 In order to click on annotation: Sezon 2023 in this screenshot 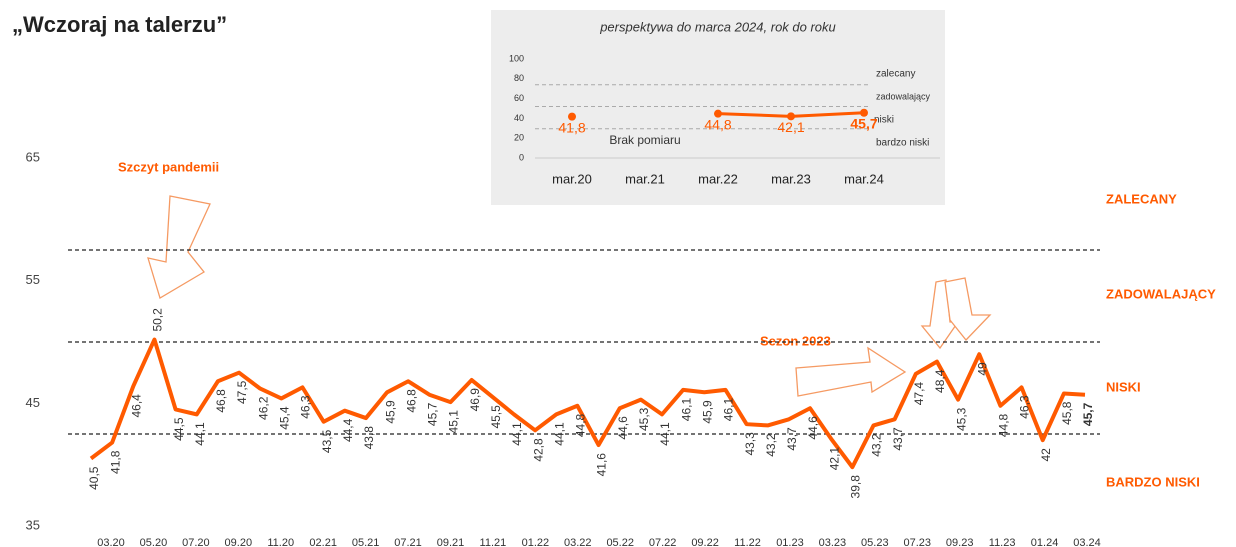, I will do `click(795, 340)`.